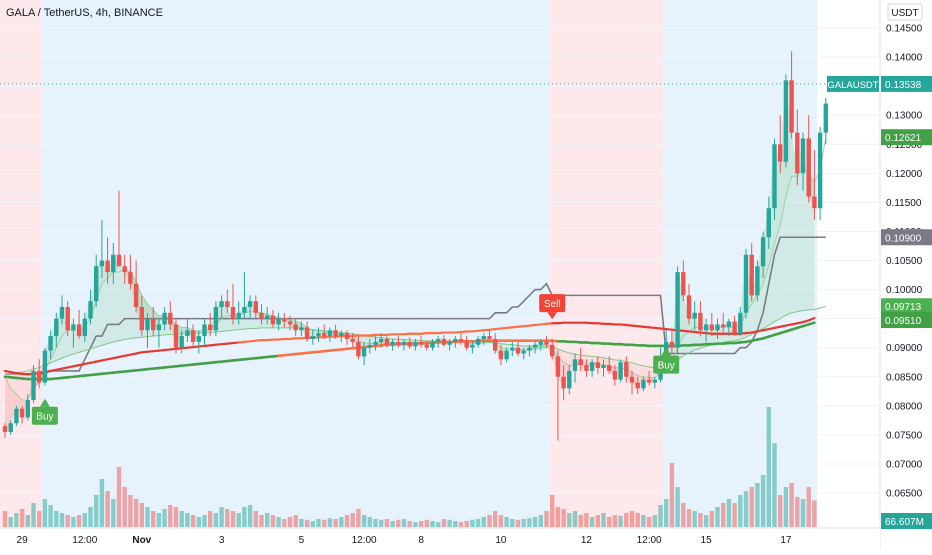  What do you see at coordinates (906, 237) in the screenshot?
I see `stop-line-badge: 0.10900` at bounding box center [906, 237].